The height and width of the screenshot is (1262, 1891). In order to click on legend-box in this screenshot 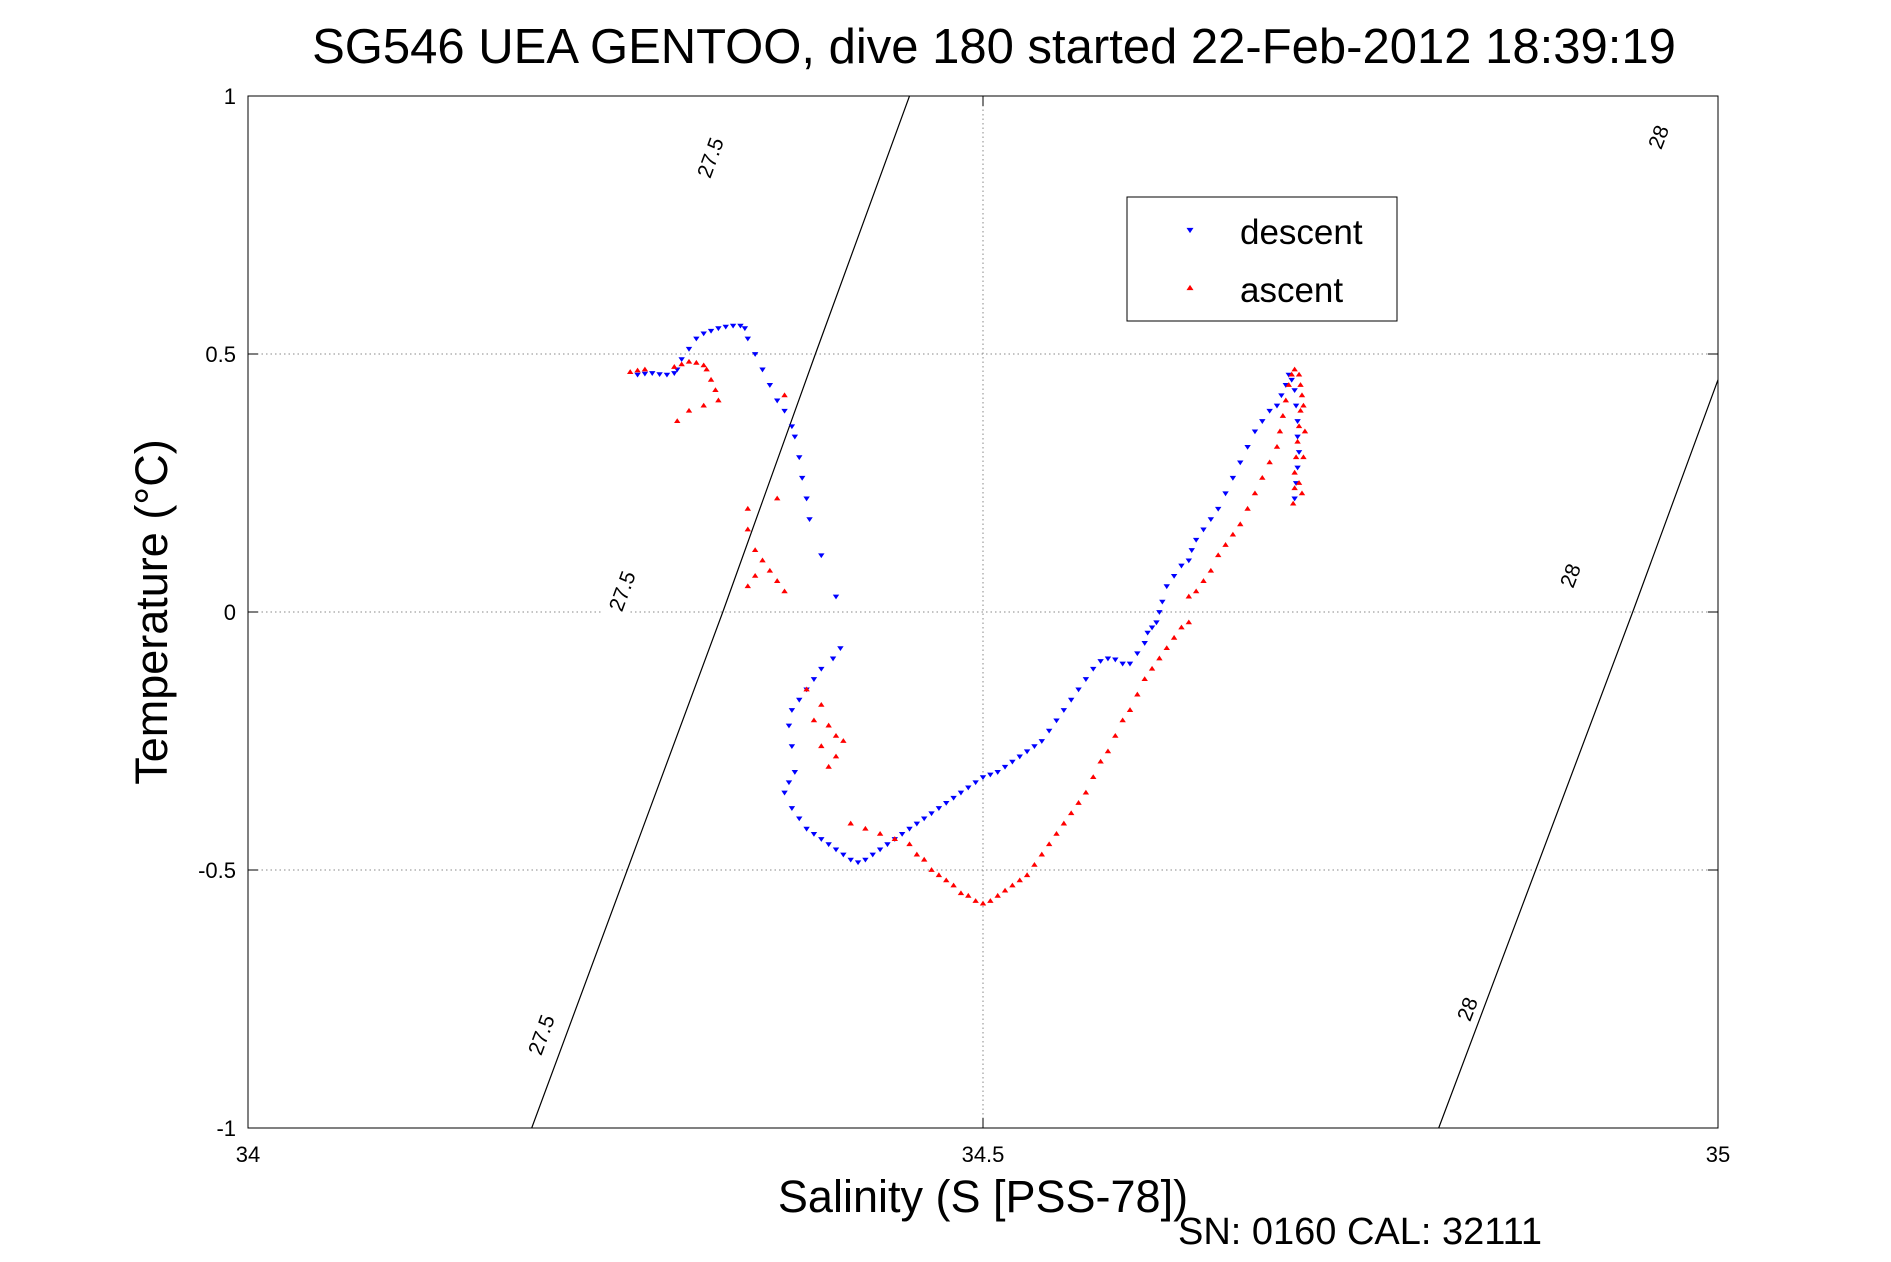, I will do `click(1262, 259)`.